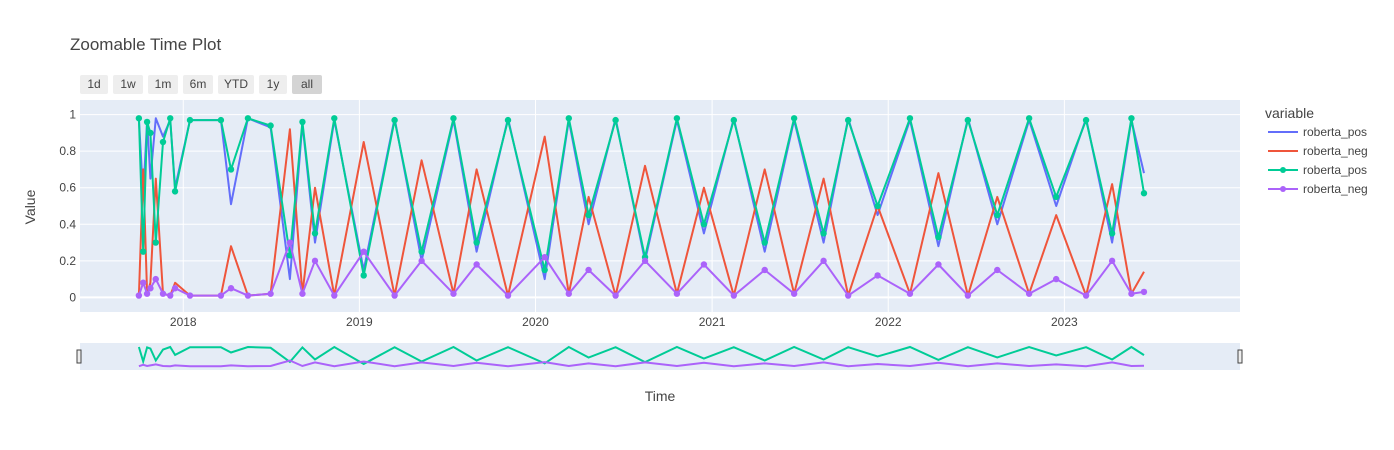 This screenshot has width=1394, height=450. Describe the element at coordinates (1289, 113) in the screenshot. I see `legend-title: variable` at that location.